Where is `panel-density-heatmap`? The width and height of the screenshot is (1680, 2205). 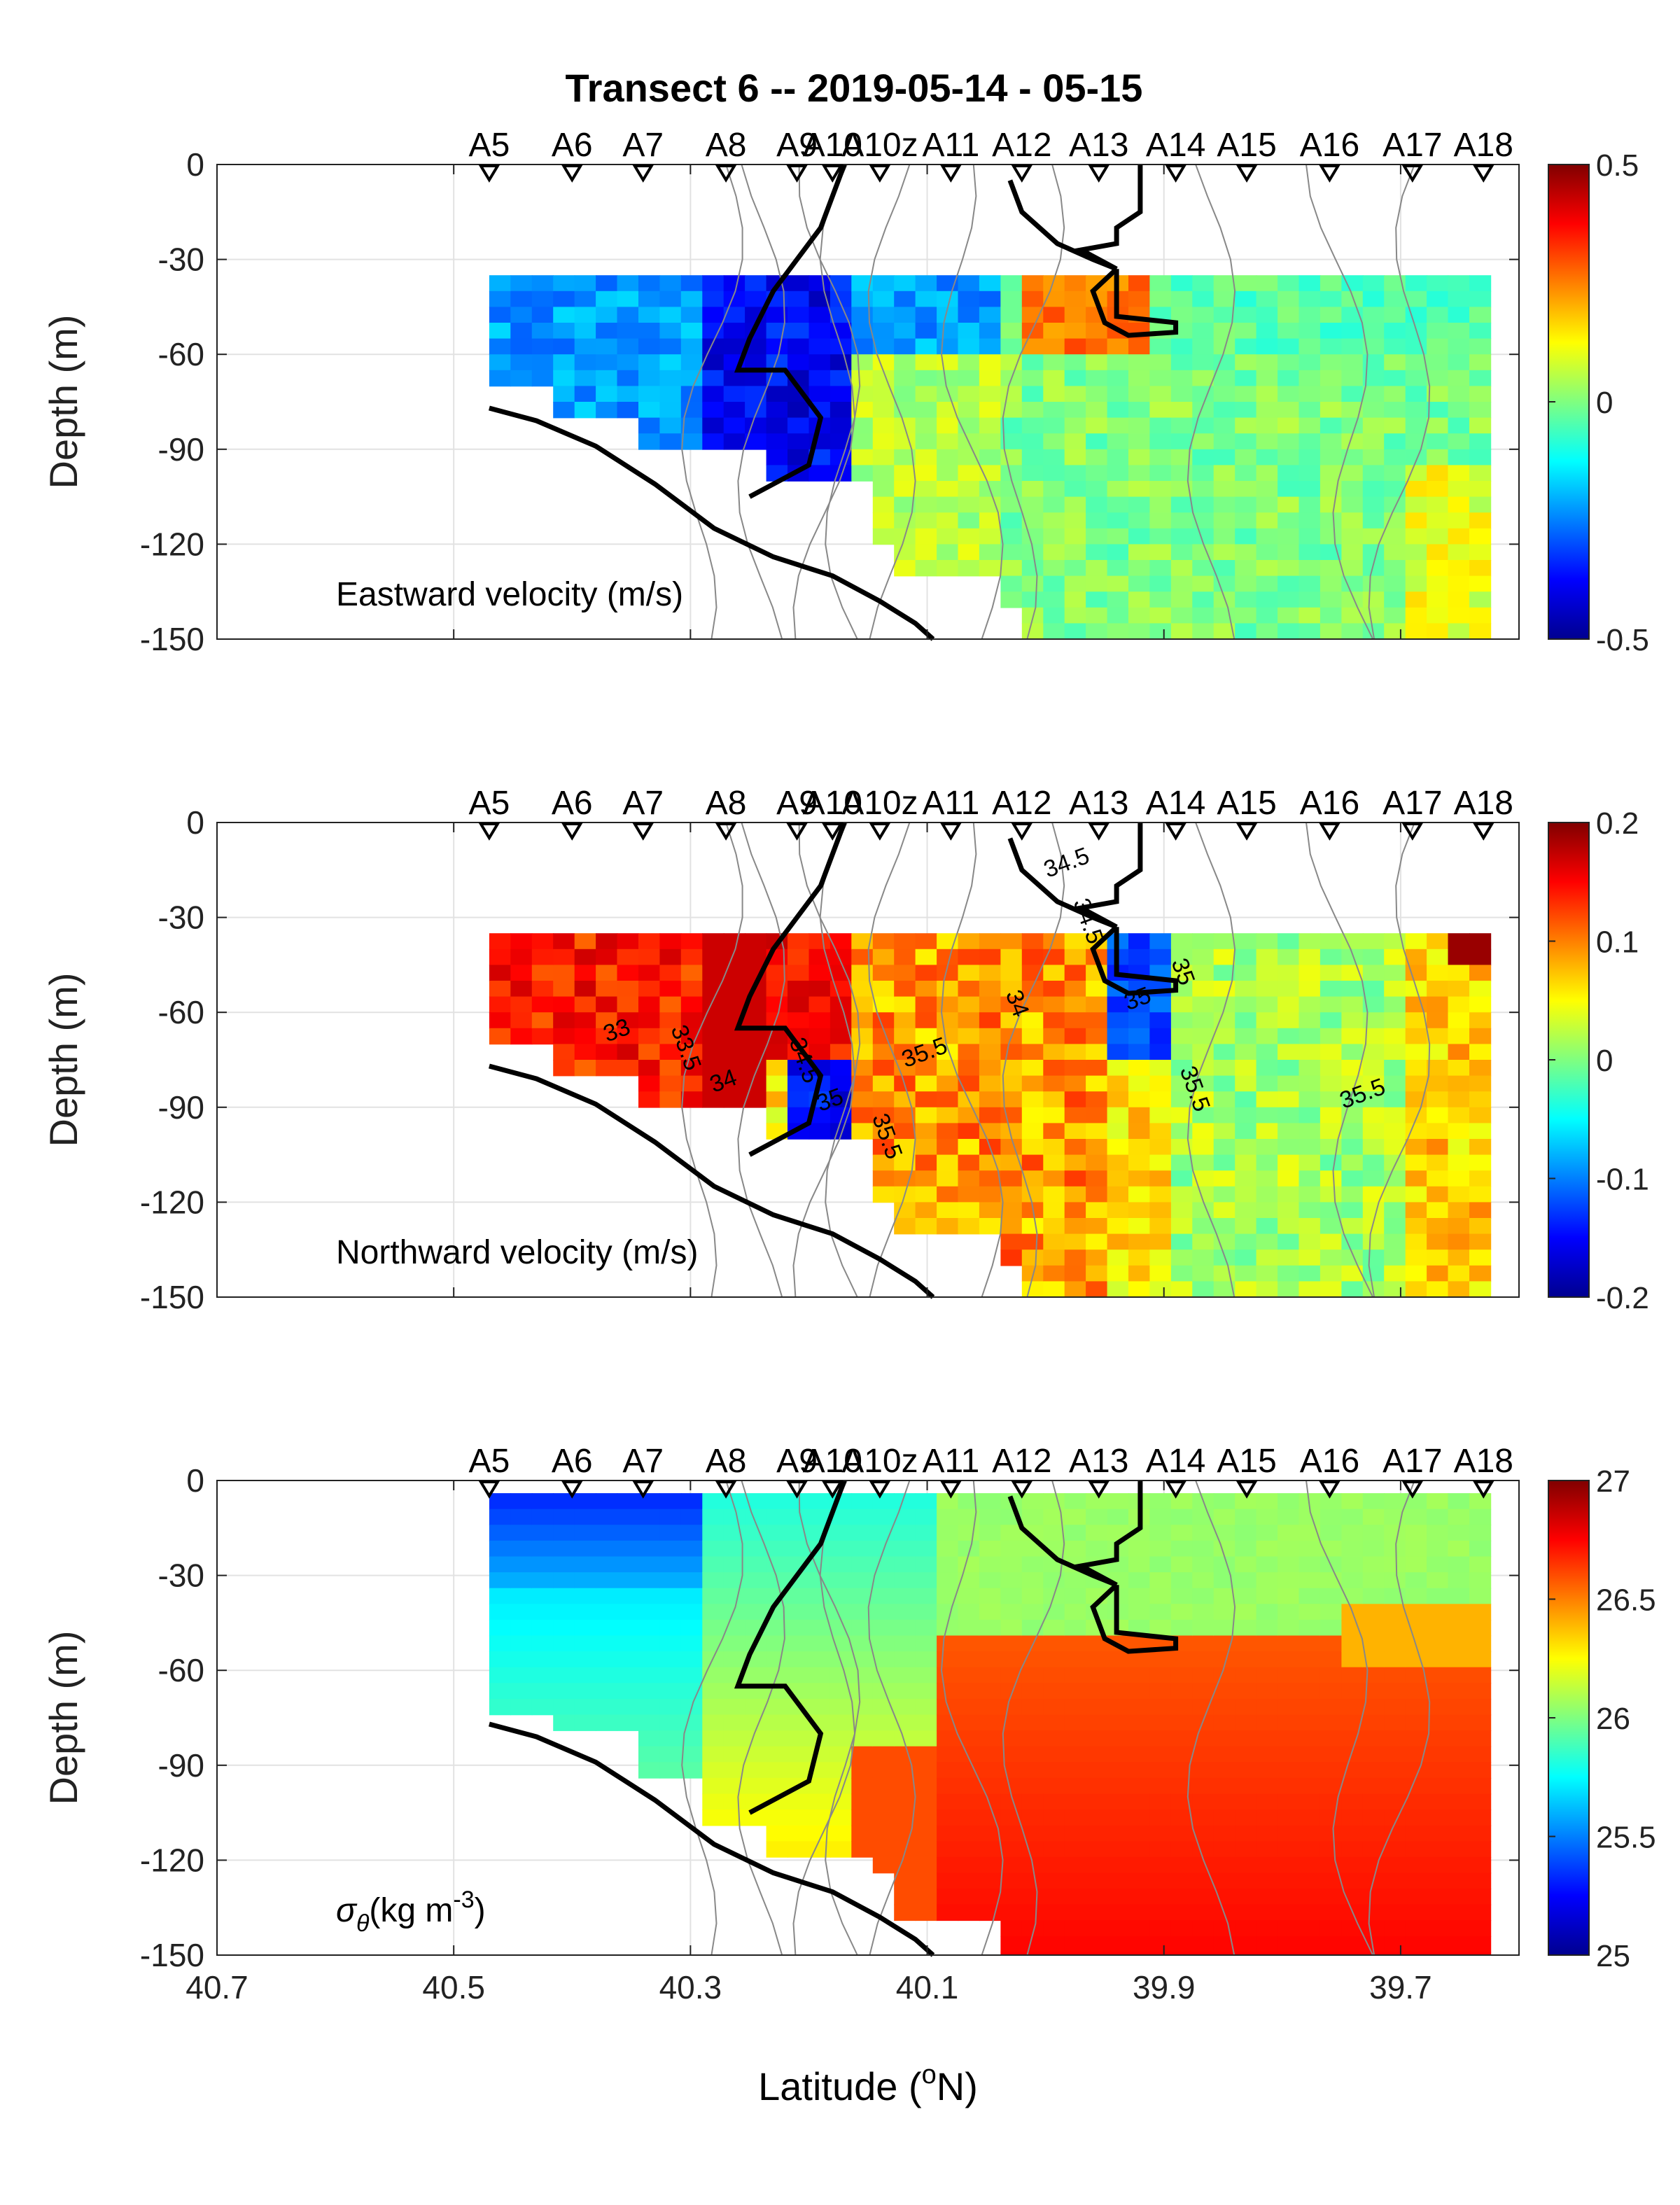
panel-density-heatmap is located at coordinates (990, 1724).